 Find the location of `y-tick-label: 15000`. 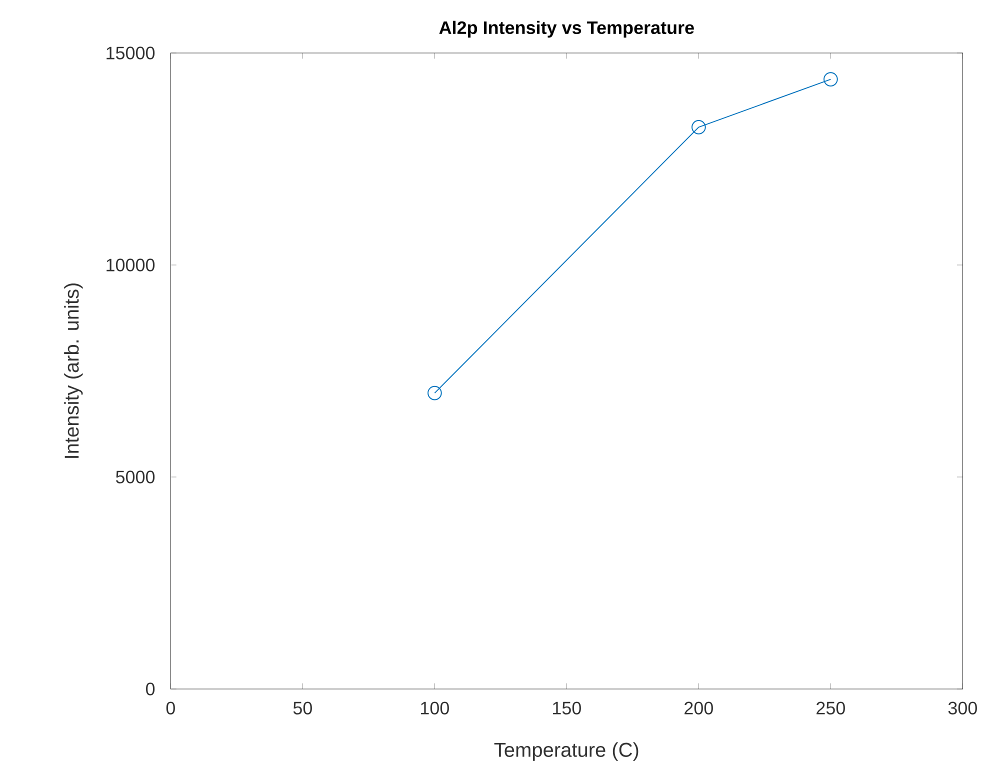

y-tick-label: 15000 is located at coordinates (130, 53).